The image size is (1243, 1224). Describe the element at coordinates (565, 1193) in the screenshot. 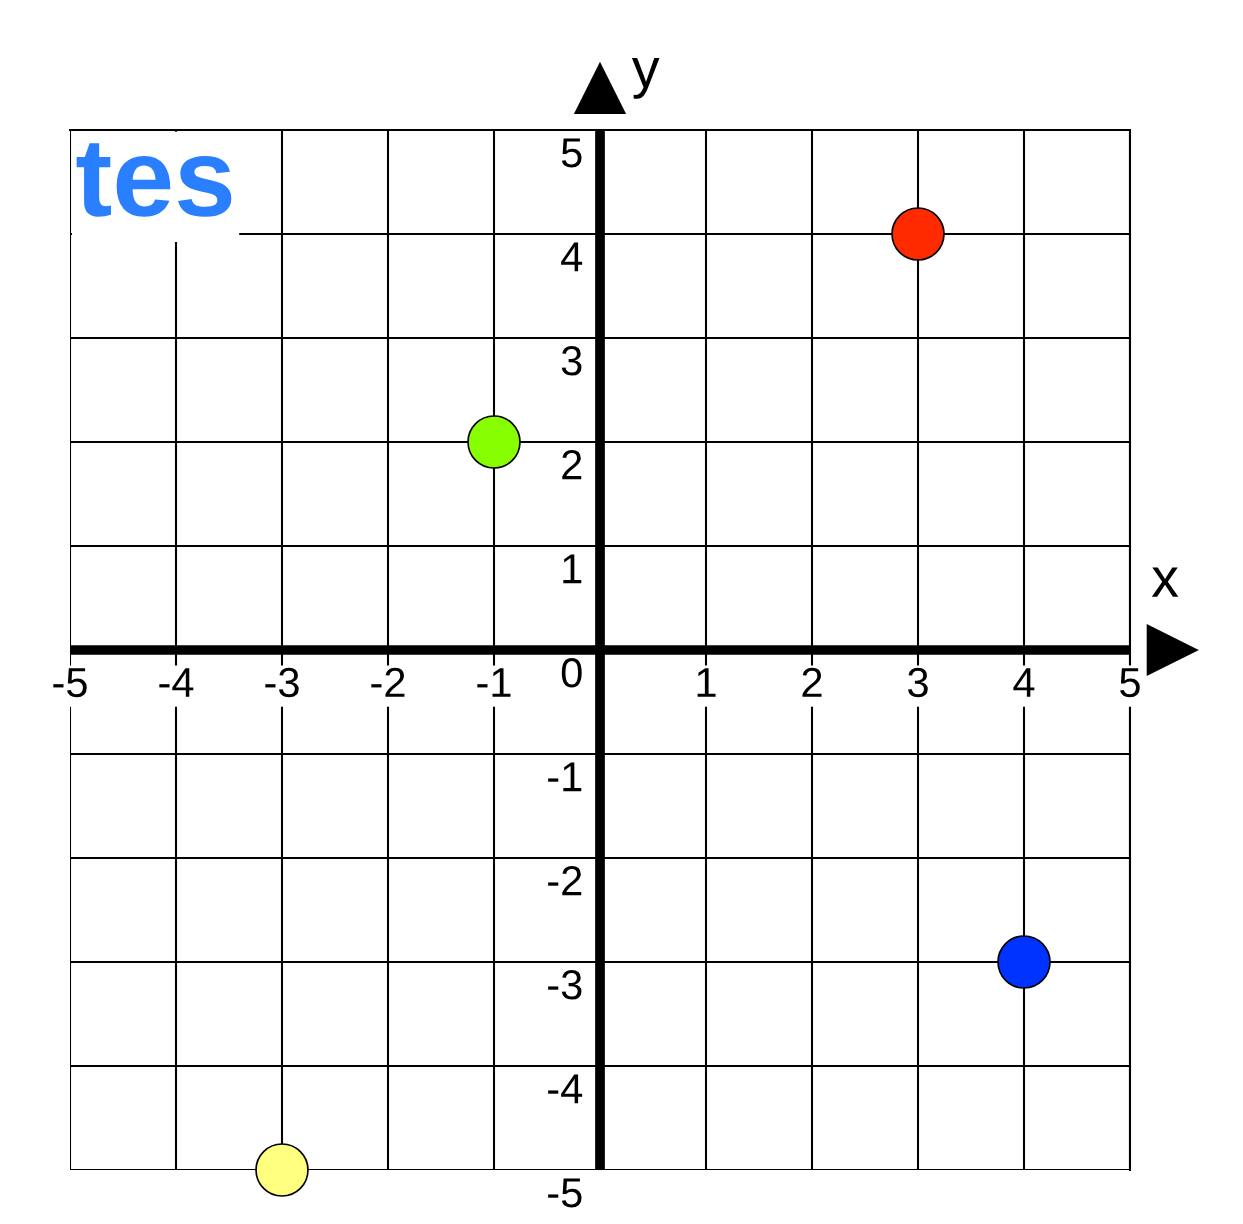

I see `y-tick-label: -5` at that location.